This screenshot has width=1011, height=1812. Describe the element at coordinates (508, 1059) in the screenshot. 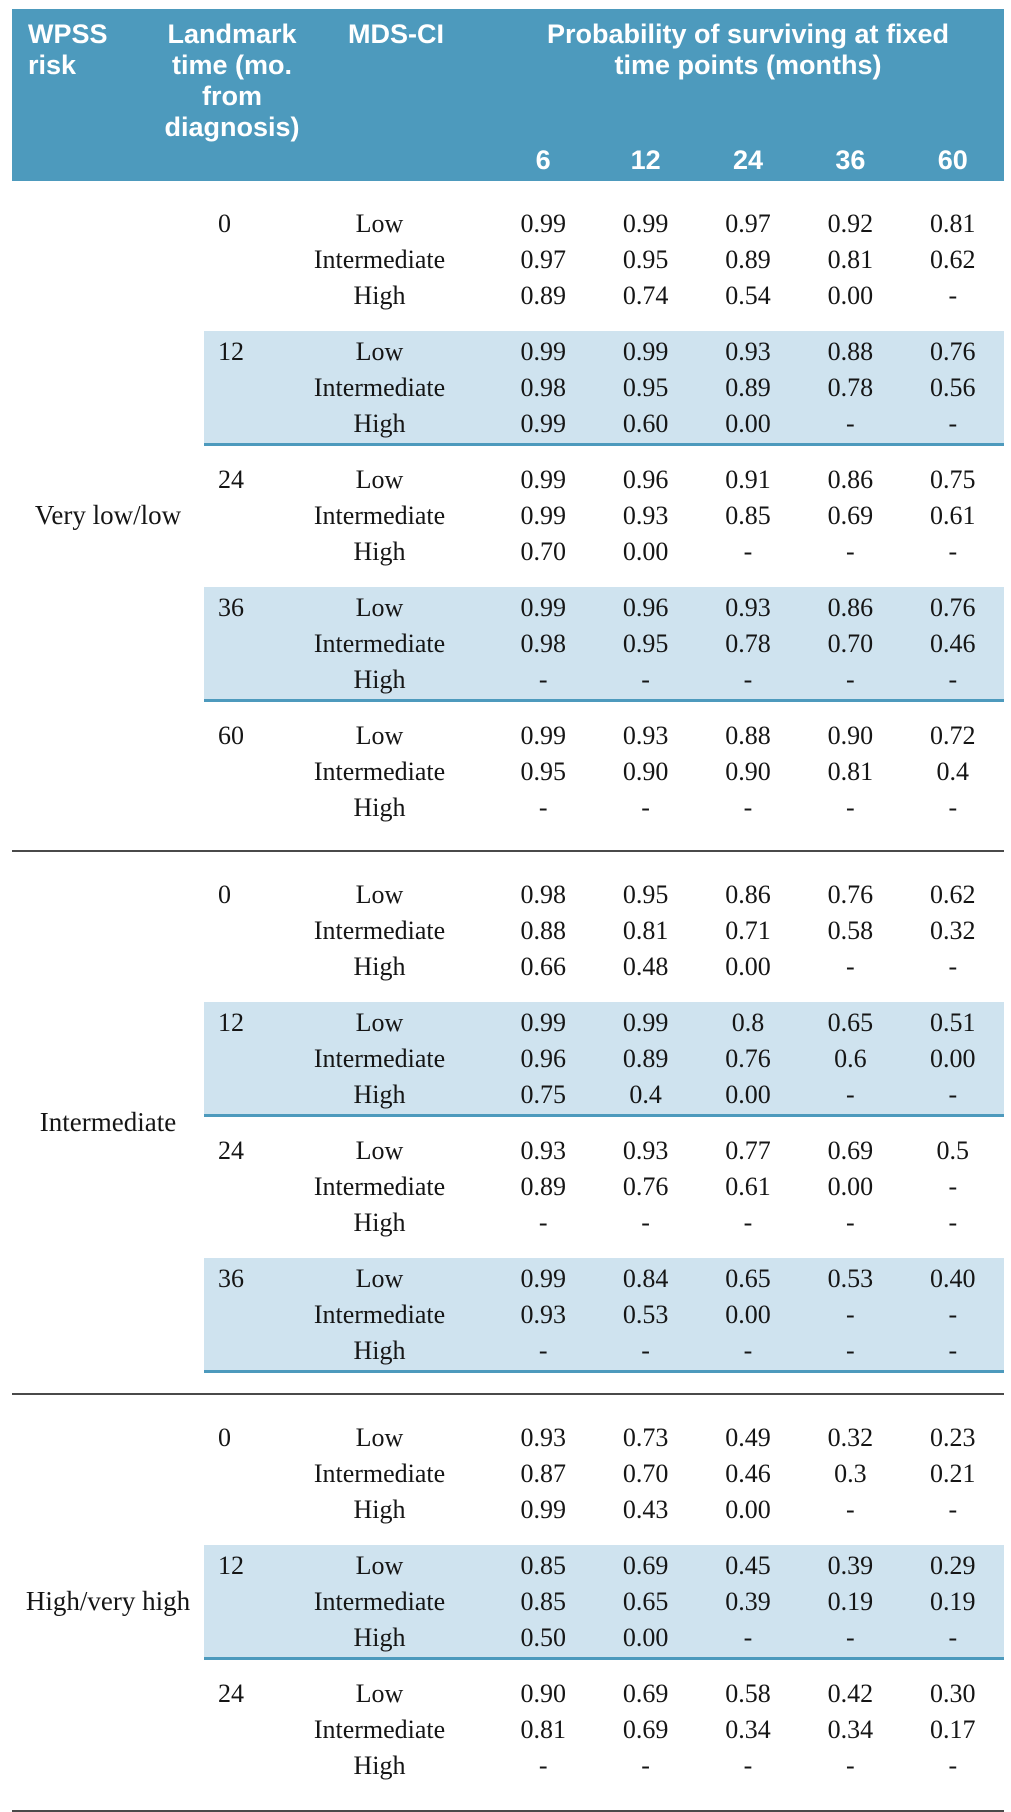

I see `table-row: Intermediate 0.96 0.89 0.76 0.6 0.00` at that location.